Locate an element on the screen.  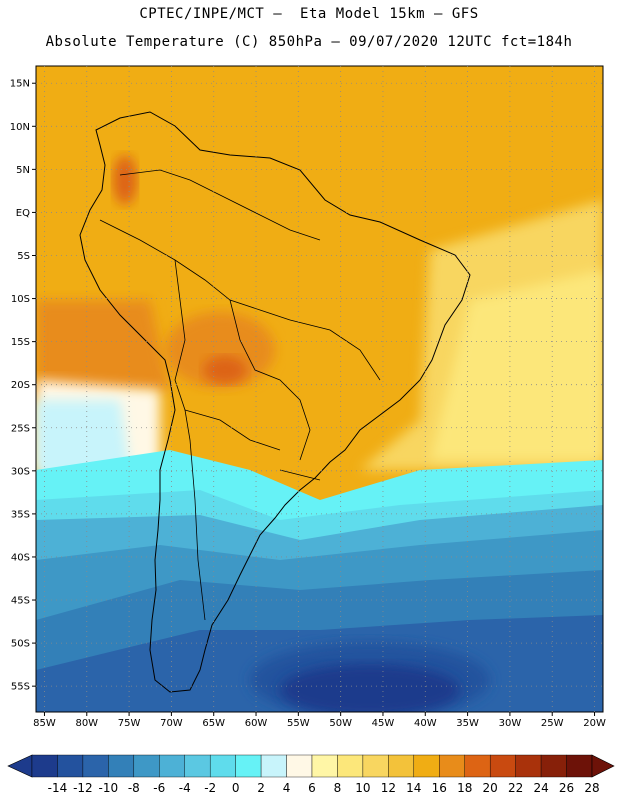
colorbar-label: 22 is located at coordinates (515, 788).